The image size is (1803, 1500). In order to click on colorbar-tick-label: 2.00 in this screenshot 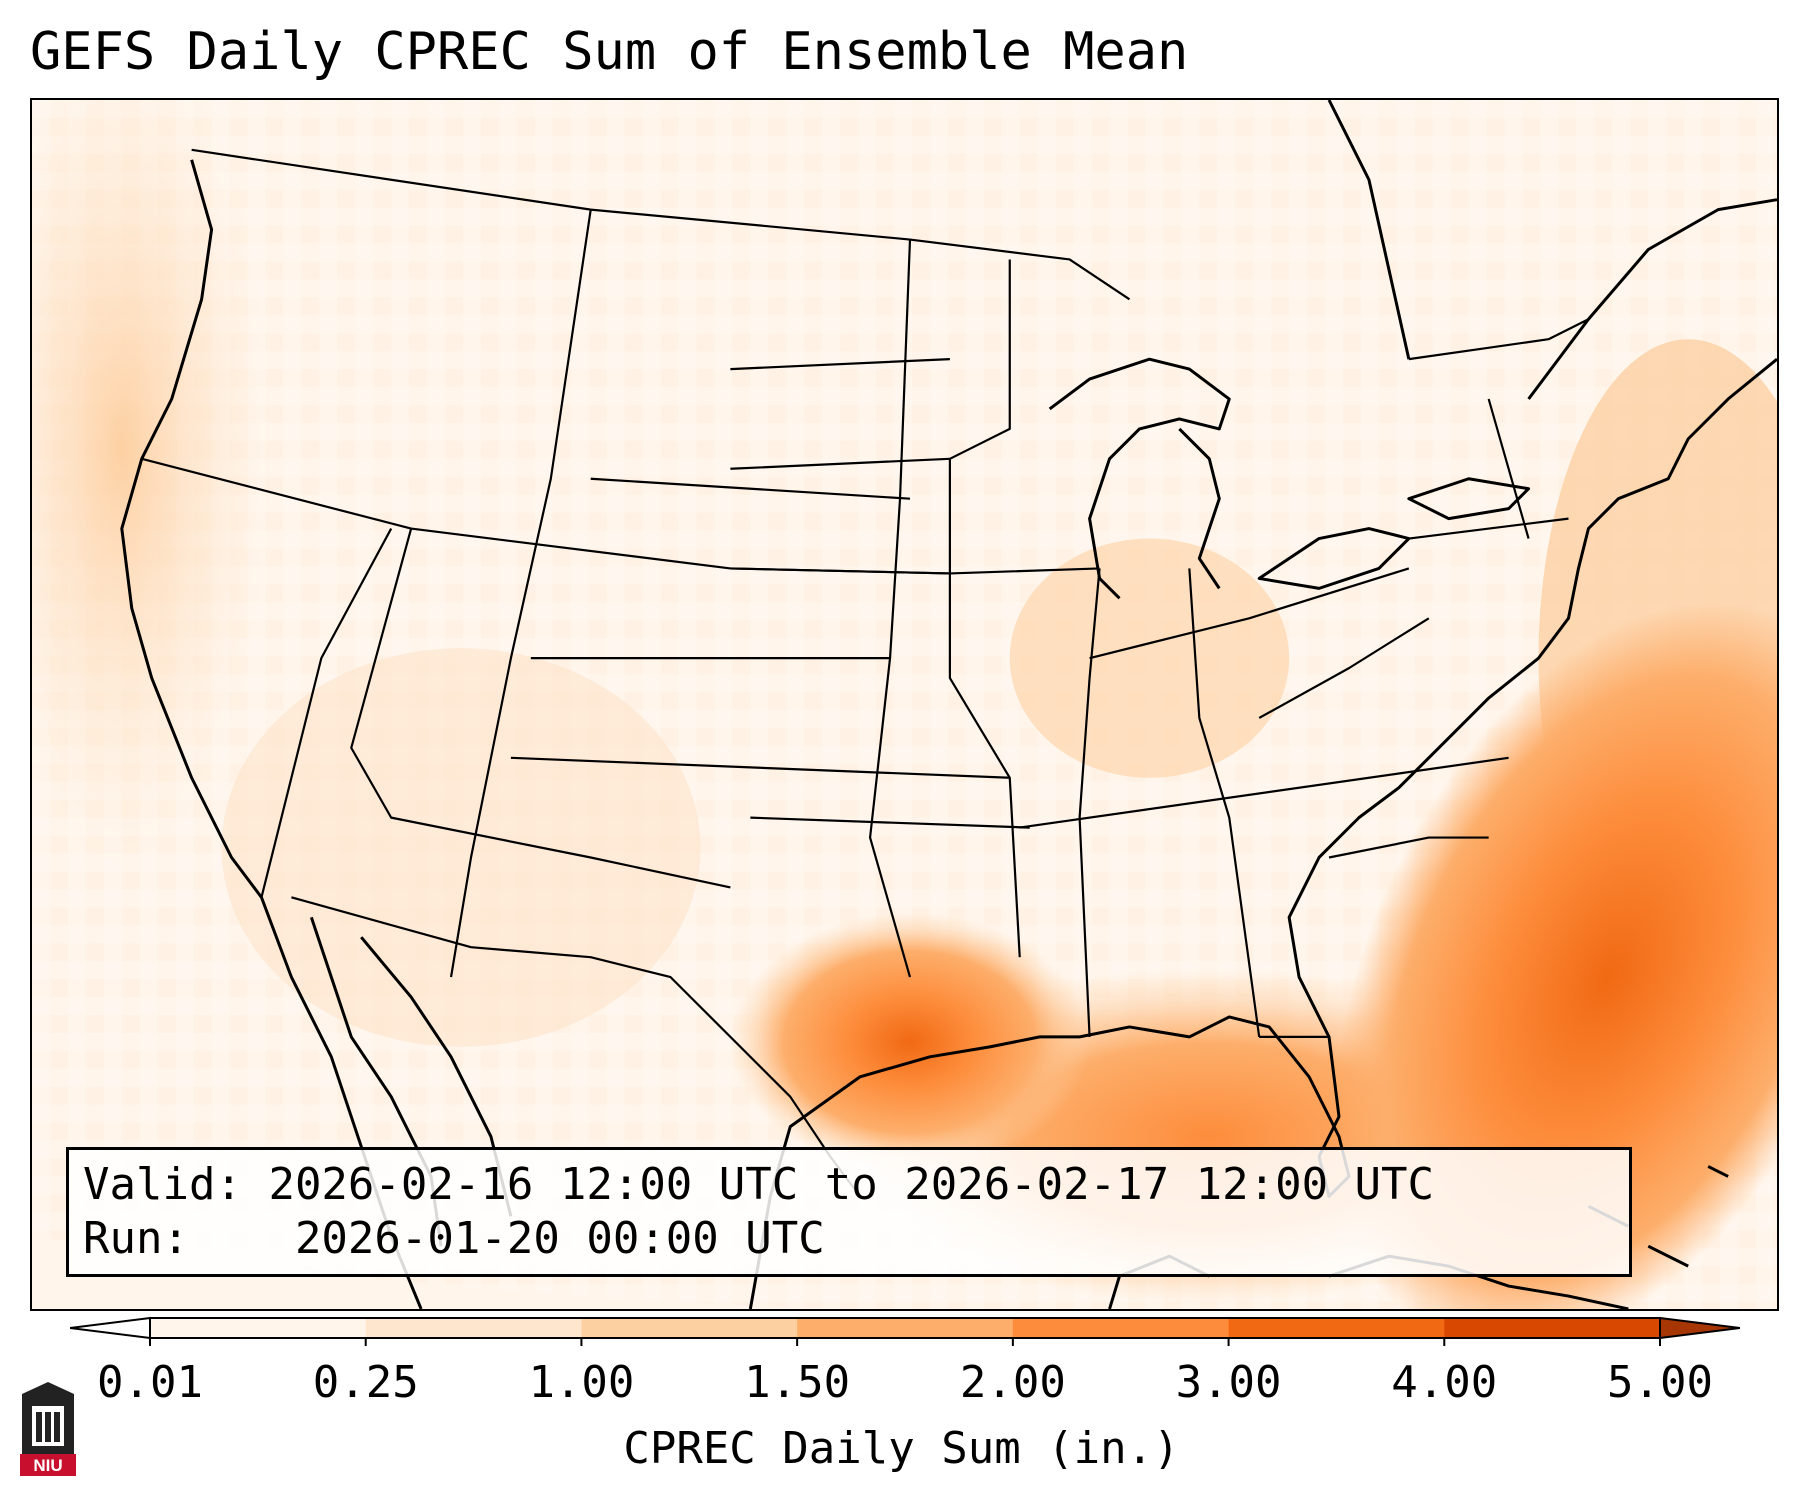, I will do `click(1012, 1382)`.